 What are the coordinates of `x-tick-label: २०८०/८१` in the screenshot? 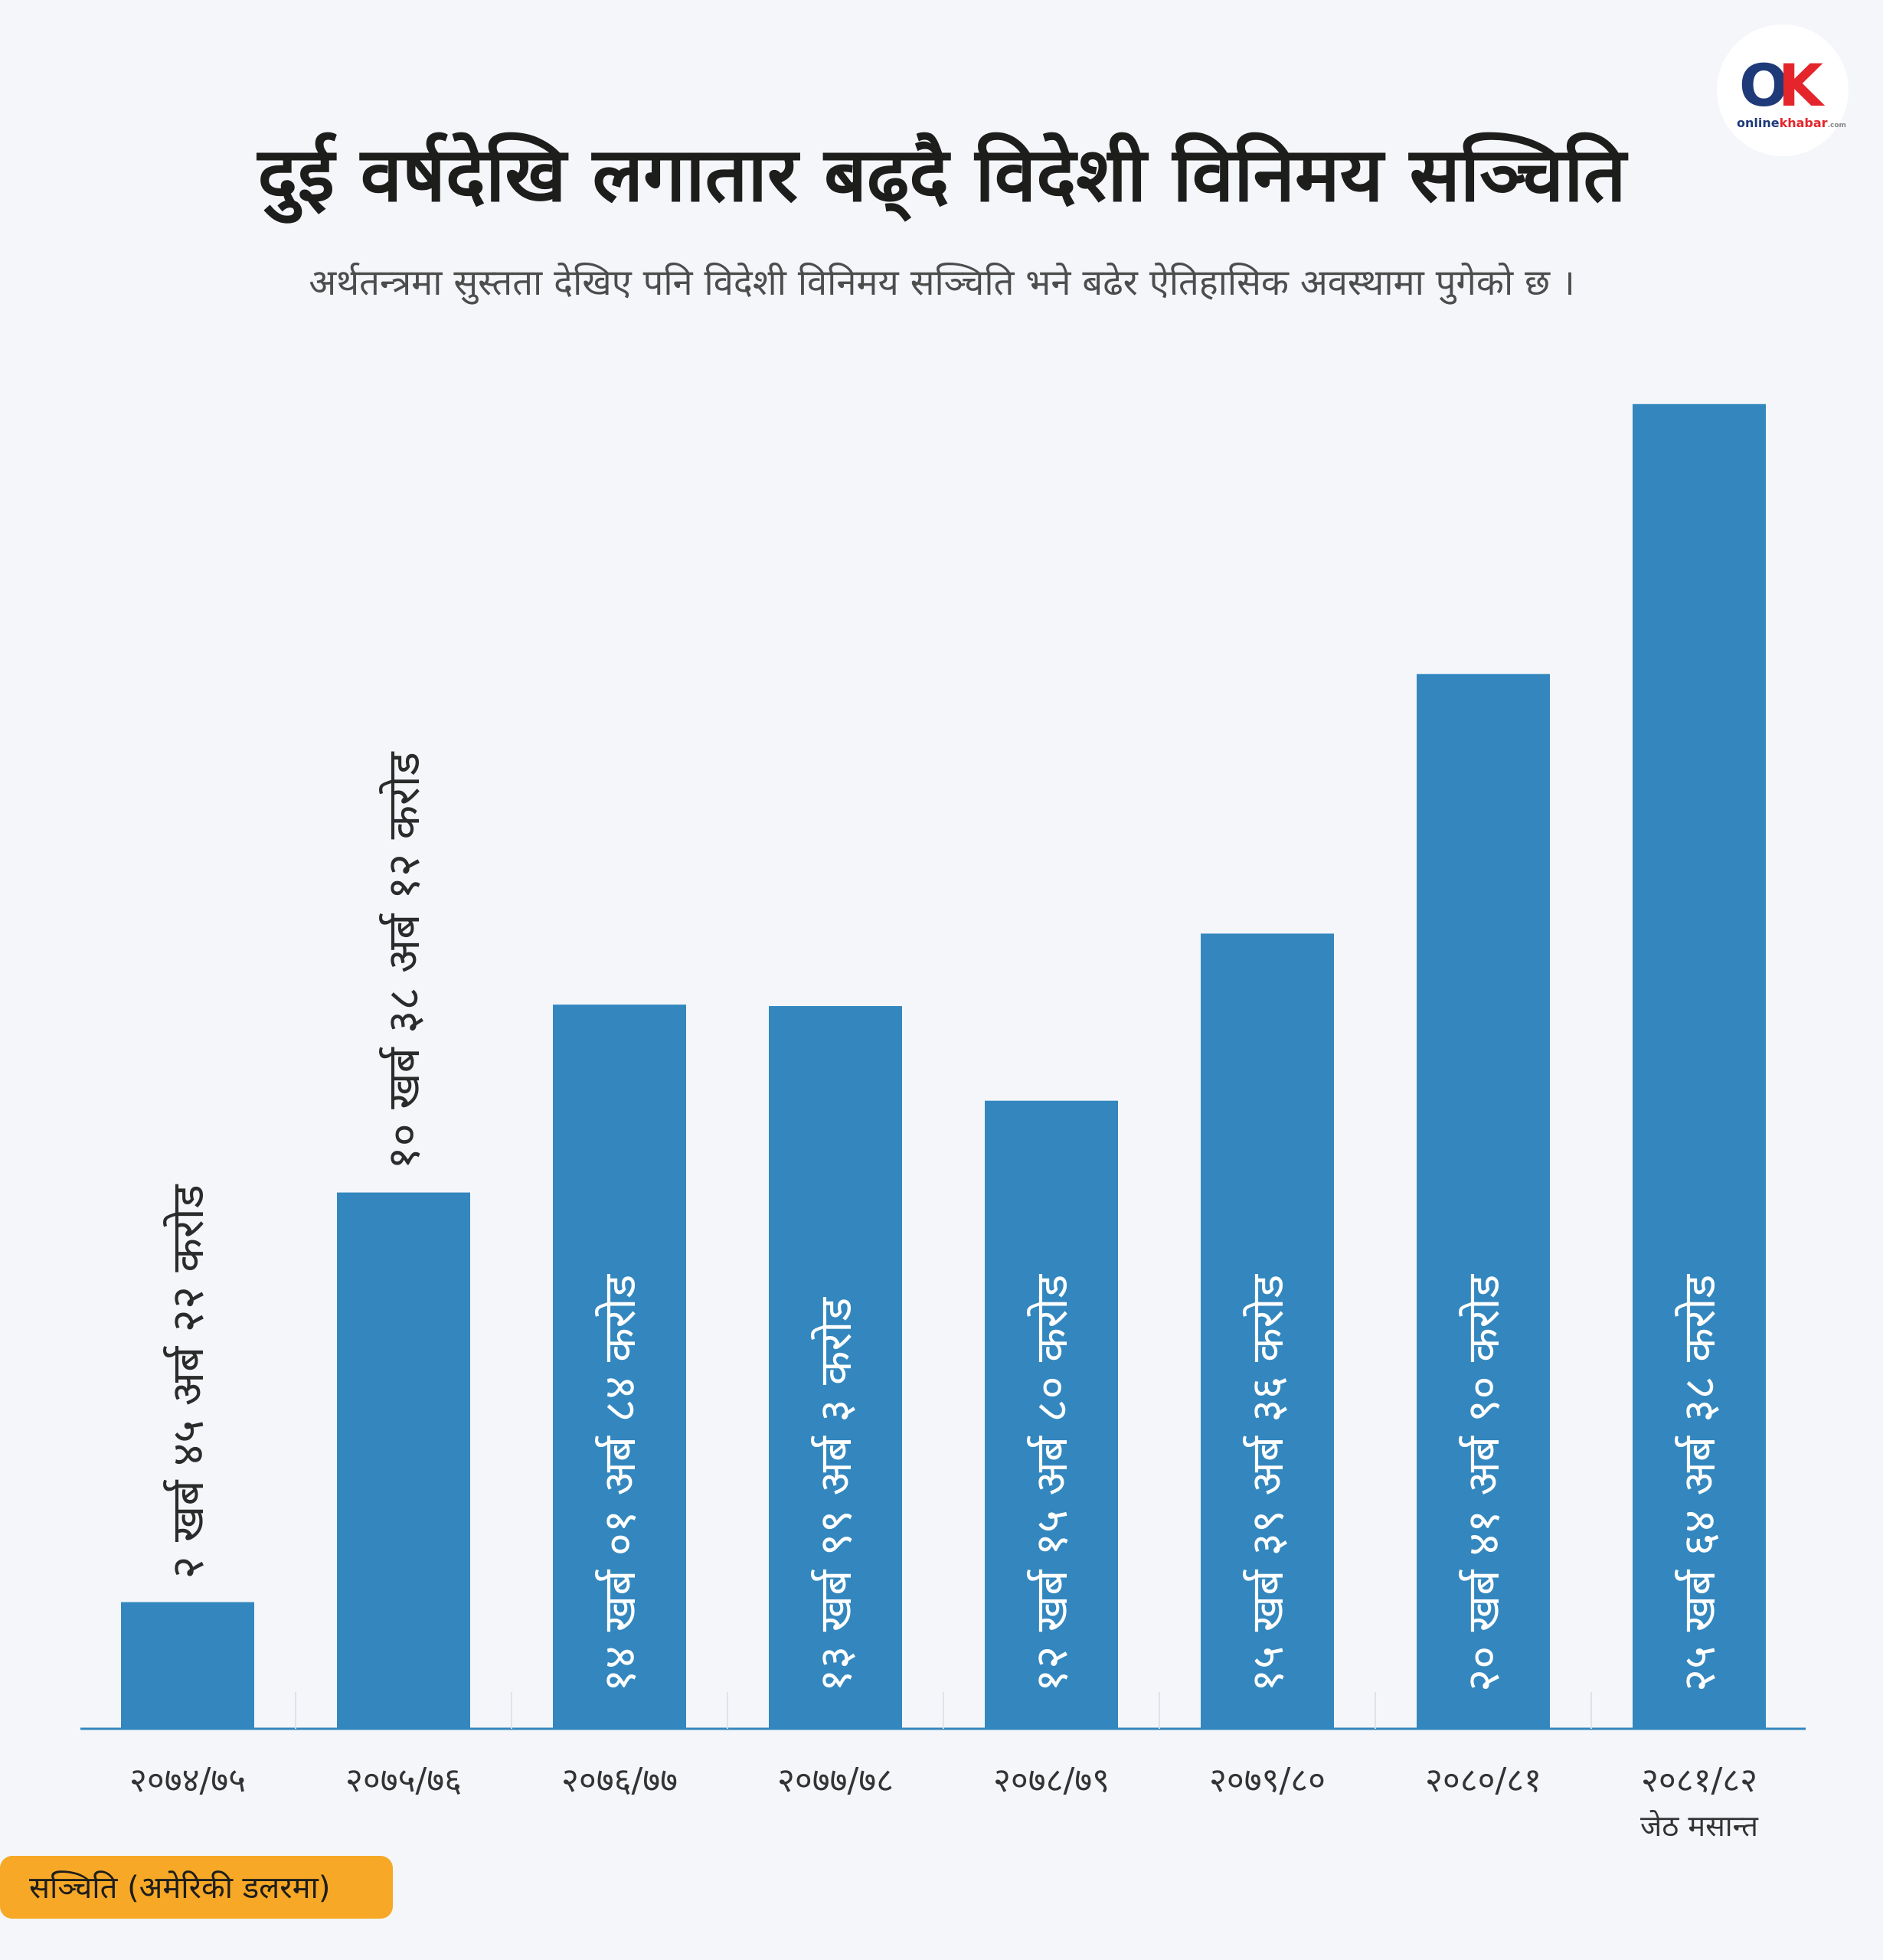 It's located at (1483, 1780).